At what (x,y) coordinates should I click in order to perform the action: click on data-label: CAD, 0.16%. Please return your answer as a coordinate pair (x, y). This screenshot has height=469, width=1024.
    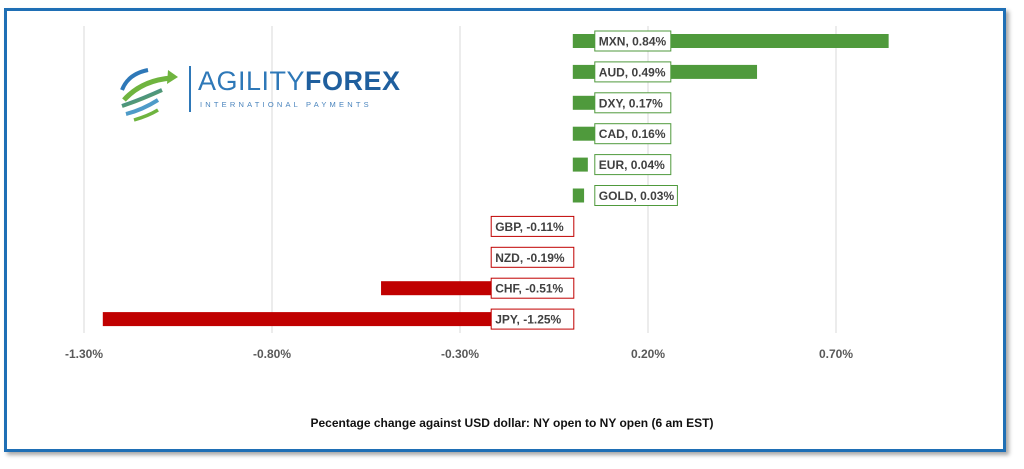
    Looking at the image, I should click on (632, 134).